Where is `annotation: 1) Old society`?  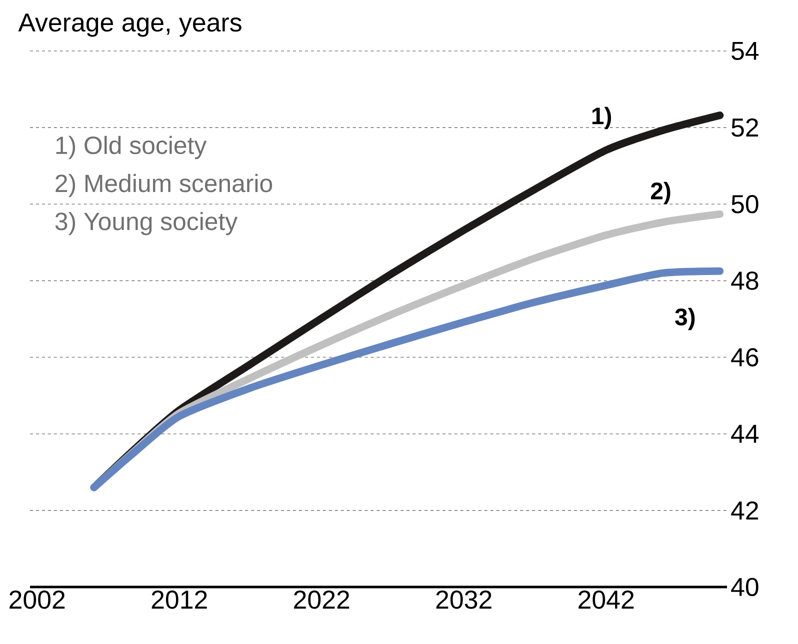
annotation: 1) Old society is located at coordinates (131, 148).